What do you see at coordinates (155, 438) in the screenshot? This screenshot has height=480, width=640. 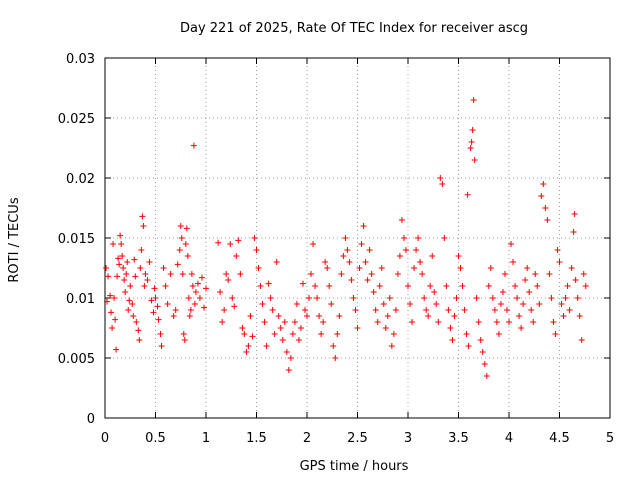 I see `x-tick-label: 0.5` at bounding box center [155, 438].